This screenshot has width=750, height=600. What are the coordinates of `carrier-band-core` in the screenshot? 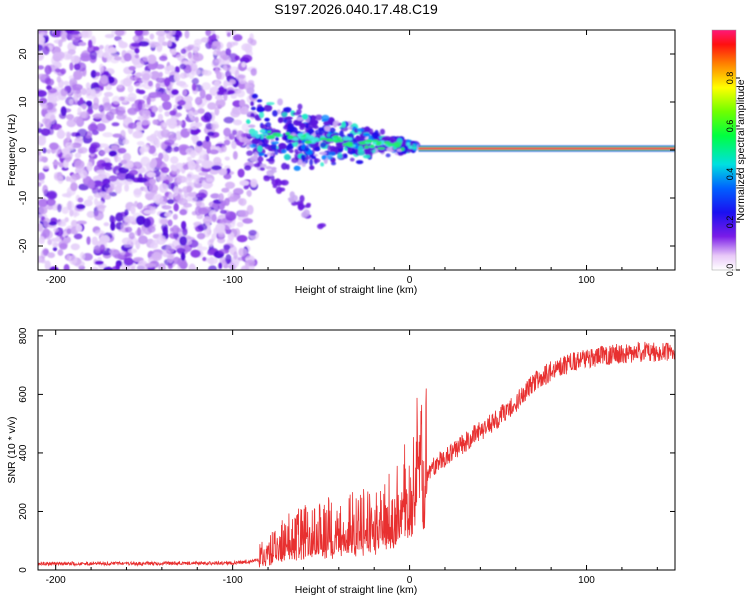 It's located at (546, 148).